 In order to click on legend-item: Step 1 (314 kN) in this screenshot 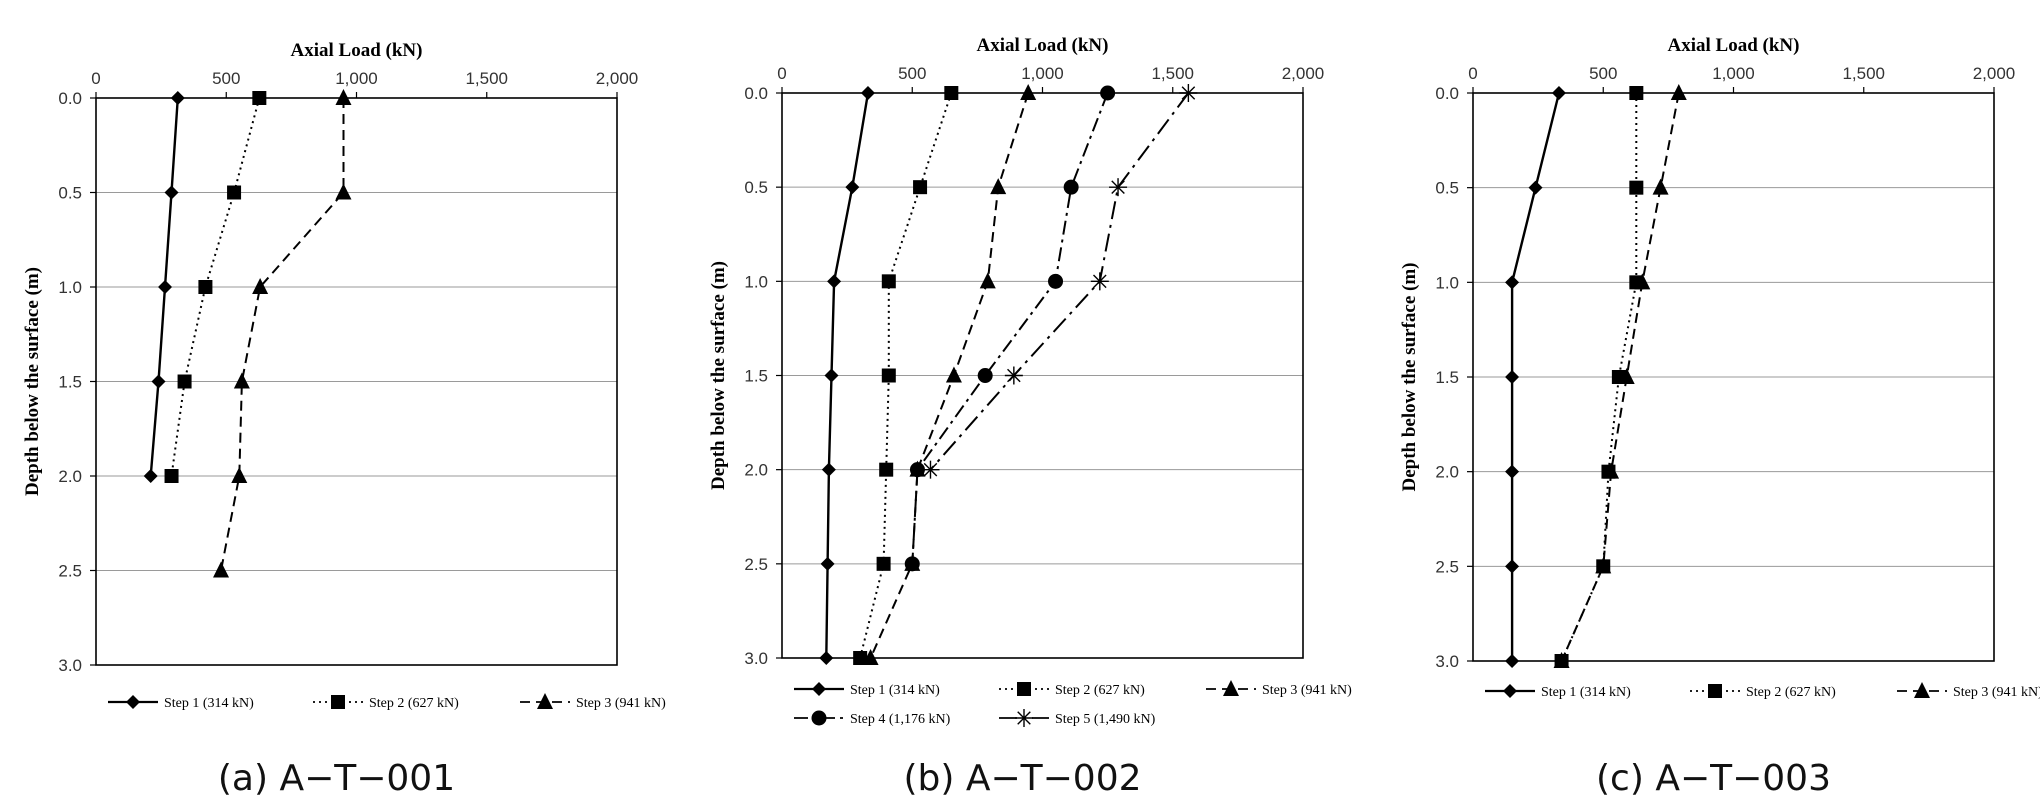, I will do `click(181, 703)`.